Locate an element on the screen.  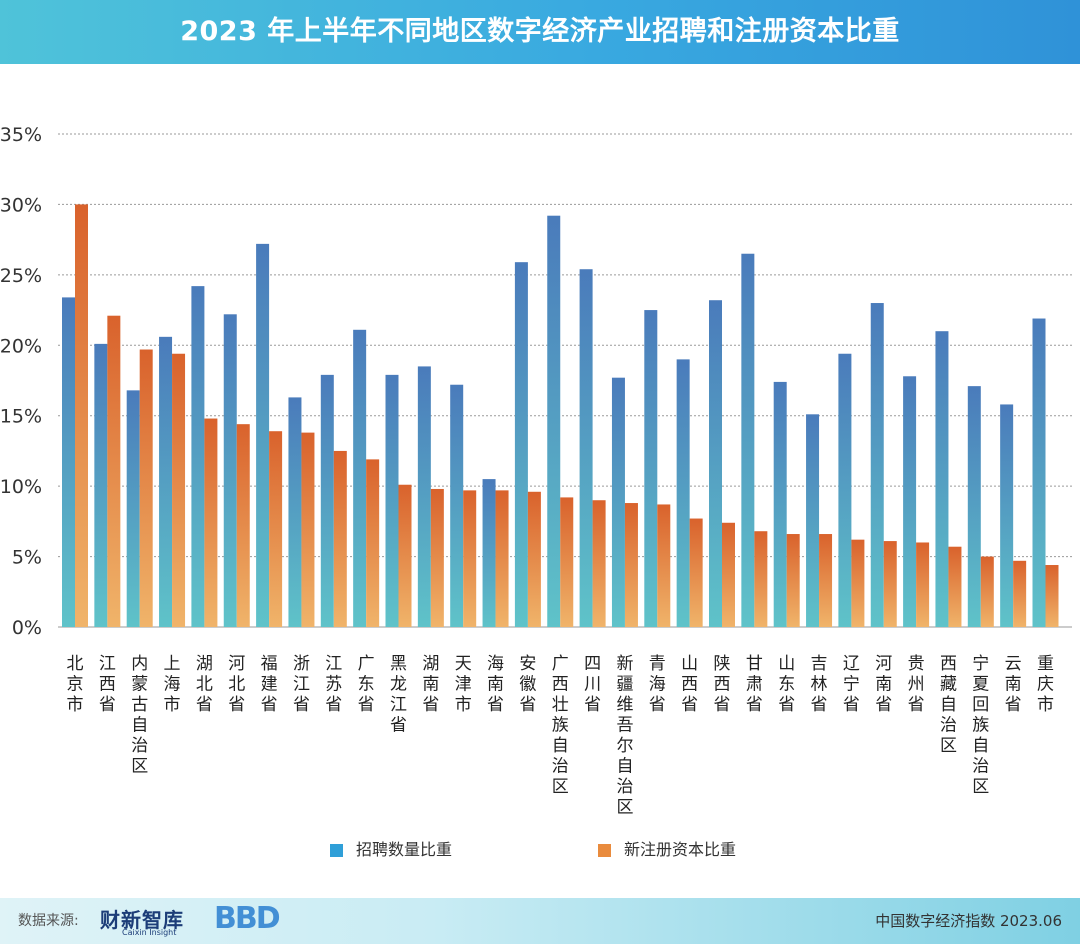
x-tick-label: 云南省 is located at coordinates (1013, 684).